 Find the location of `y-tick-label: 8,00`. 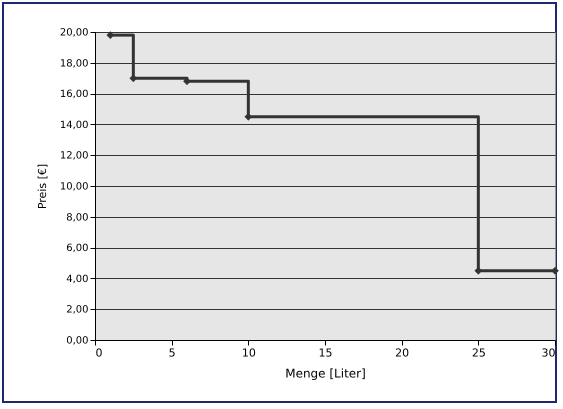

y-tick-label: 8,00 is located at coordinates (77, 218).